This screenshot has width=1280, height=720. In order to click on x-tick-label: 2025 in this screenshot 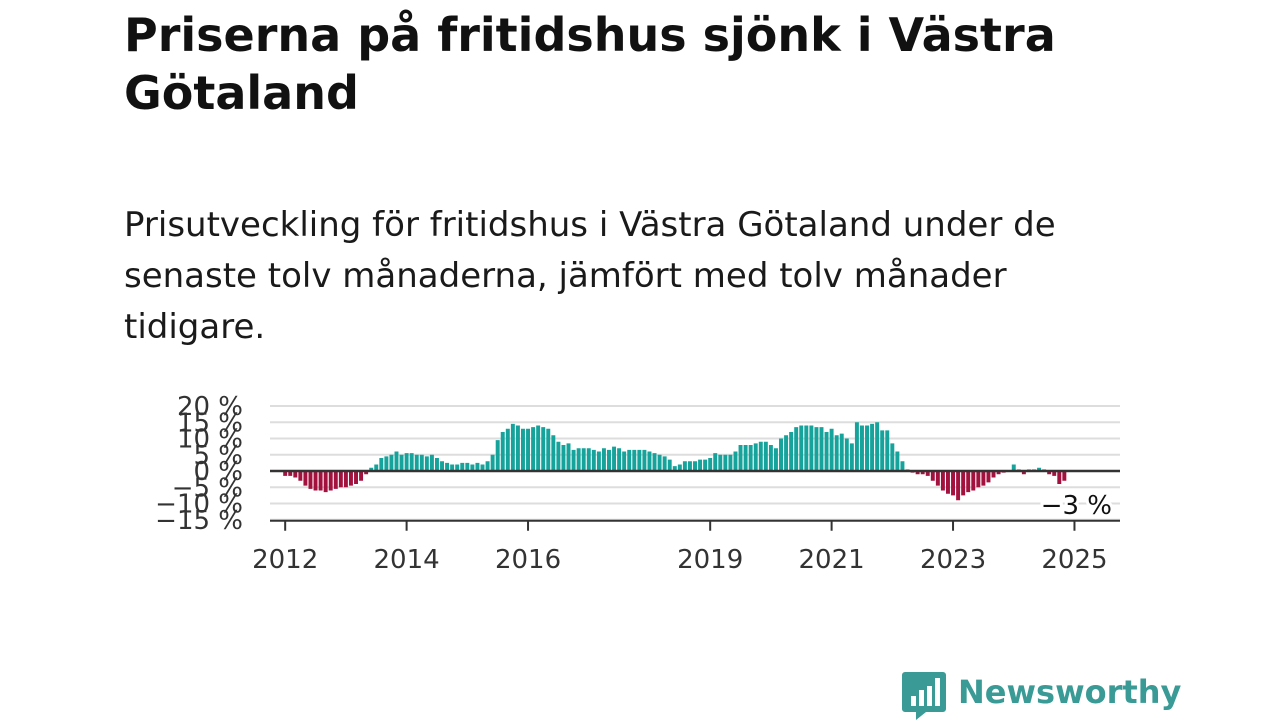, I will do `click(1074, 560)`.